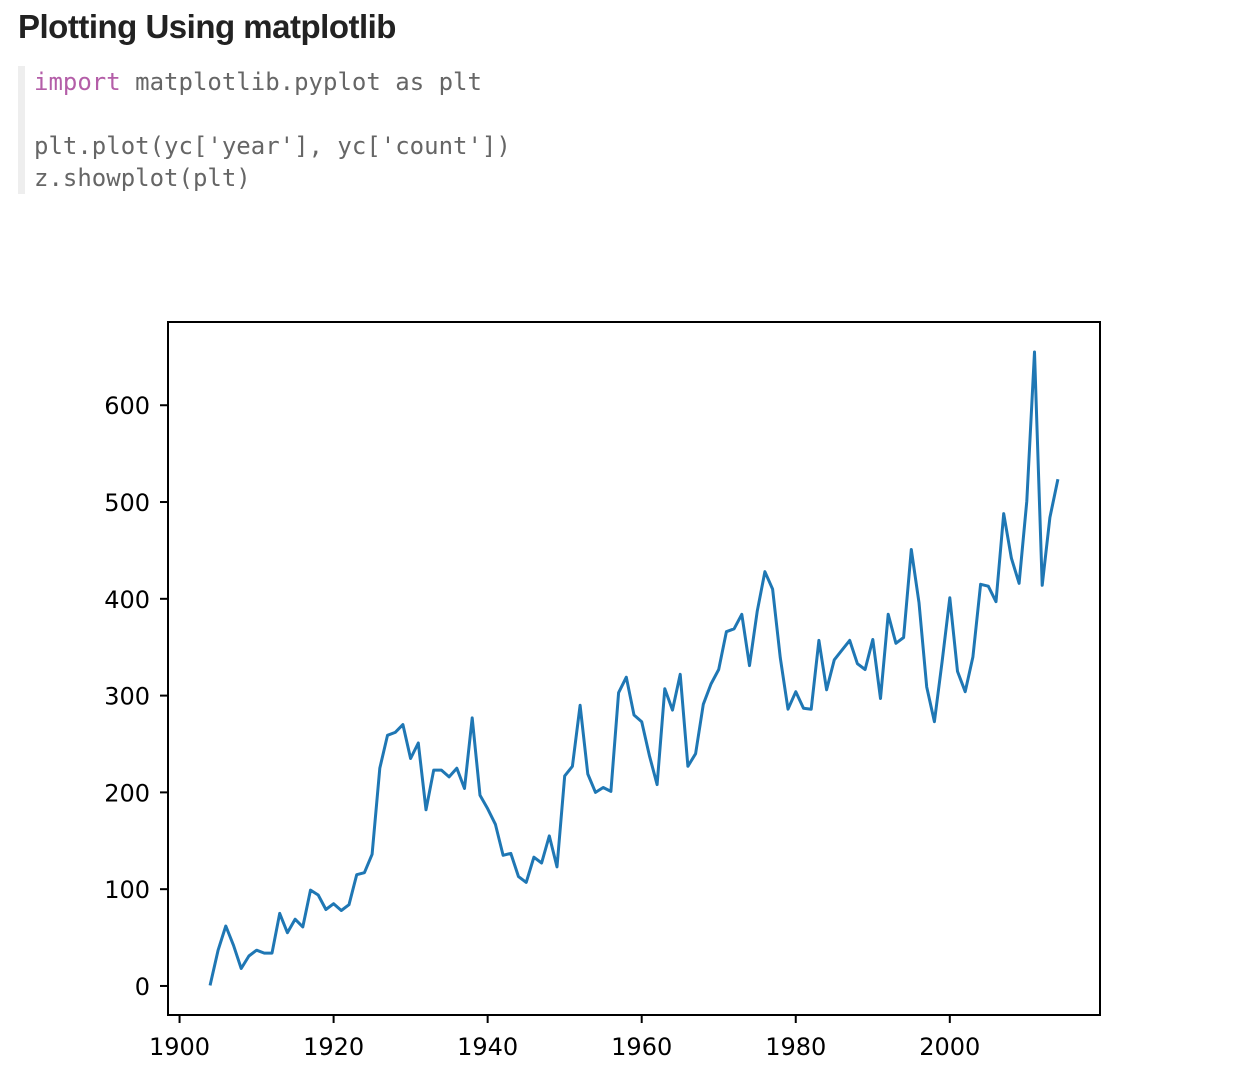  Describe the element at coordinates (641, 1047) in the screenshot. I see `x-tick-label: 1960` at that location.